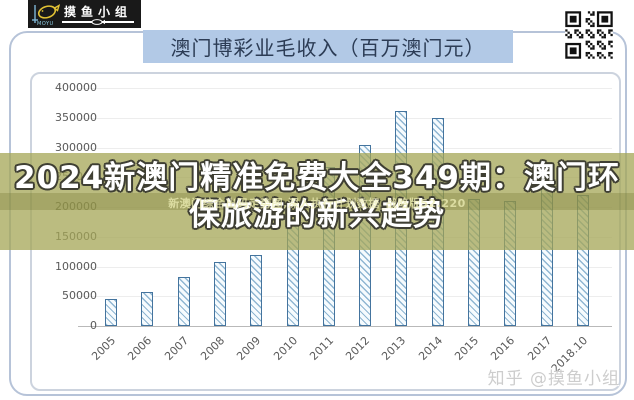 The image size is (634, 400). Describe the element at coordinates (553, 379) in the screenshot. I see `zhihu-watermark: 知乎 @摸鱼小组` at that location.